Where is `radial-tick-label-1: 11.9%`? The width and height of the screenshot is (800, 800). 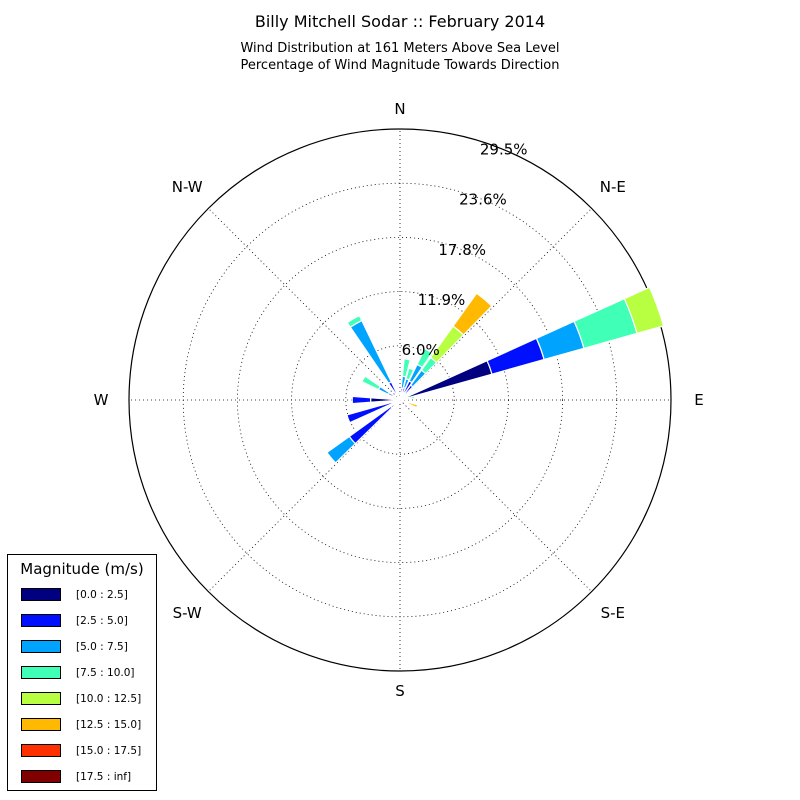
radial-tick-label-1: 11.9% is located at coordinates (442, 300).